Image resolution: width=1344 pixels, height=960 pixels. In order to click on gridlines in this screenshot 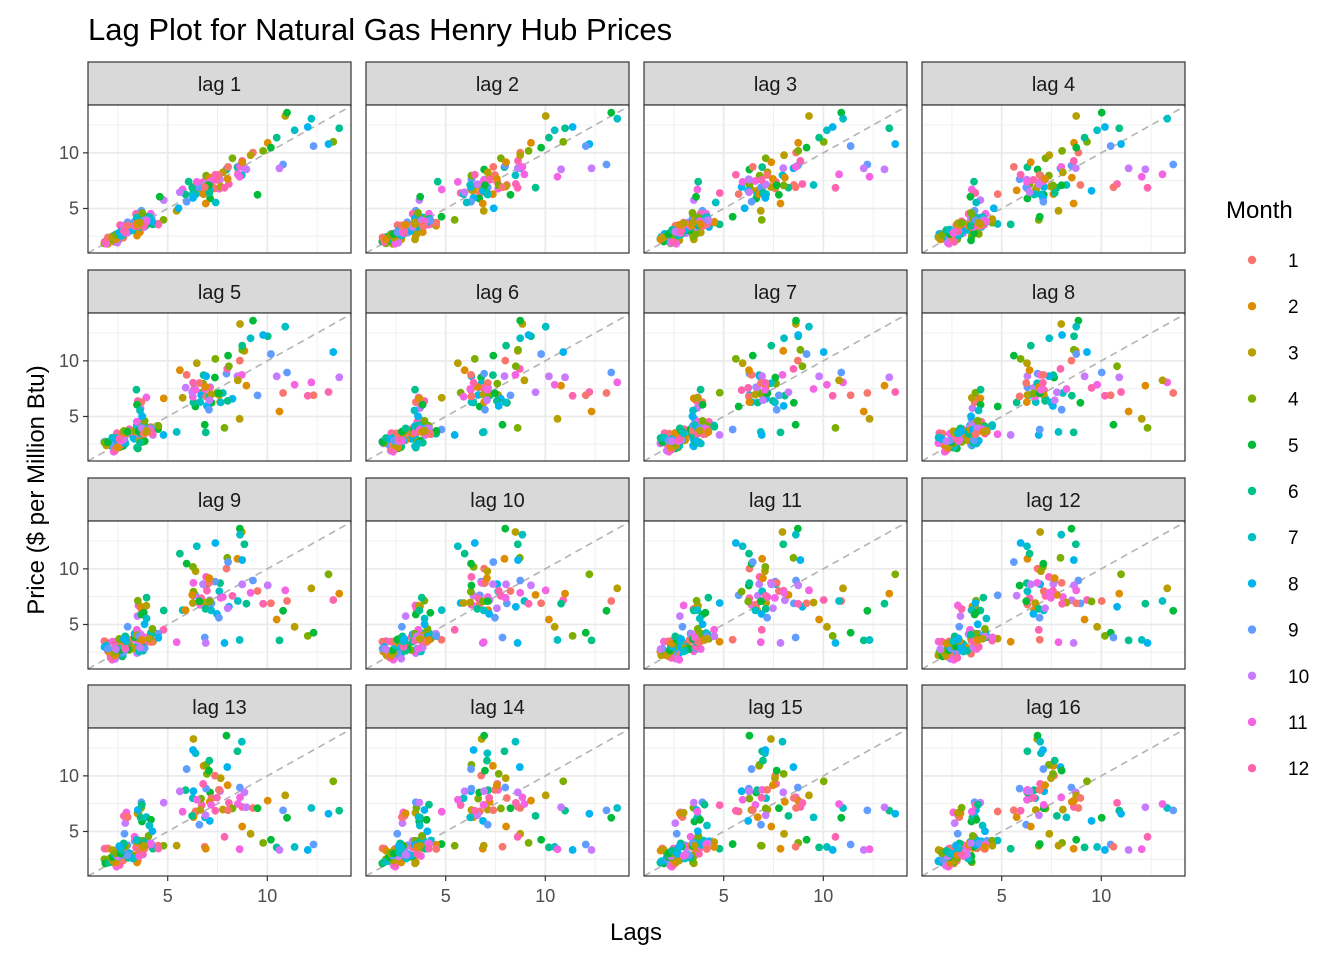, I will do `click(497, 595)`.